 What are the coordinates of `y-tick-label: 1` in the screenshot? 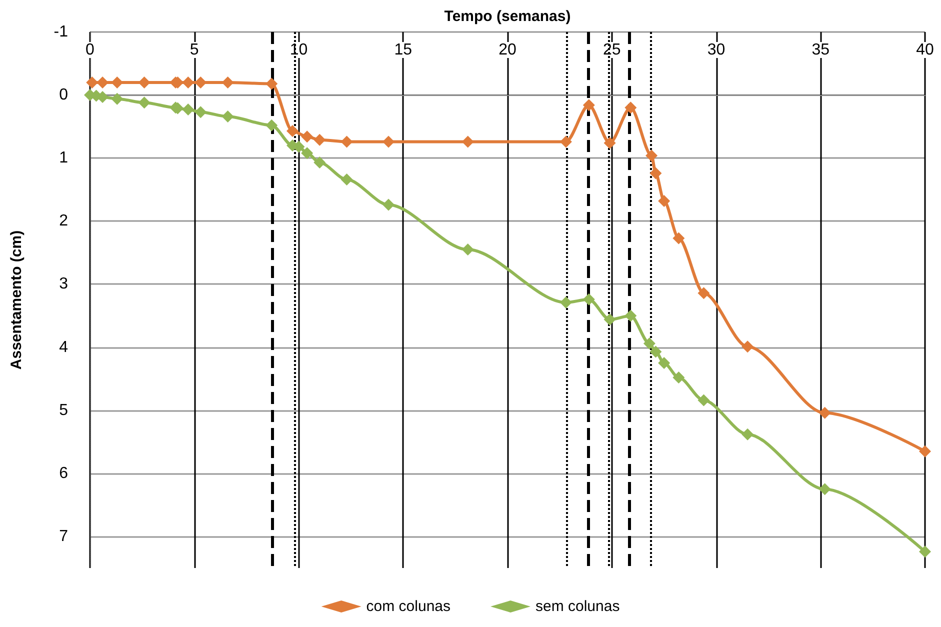 It's located at (63, 158).